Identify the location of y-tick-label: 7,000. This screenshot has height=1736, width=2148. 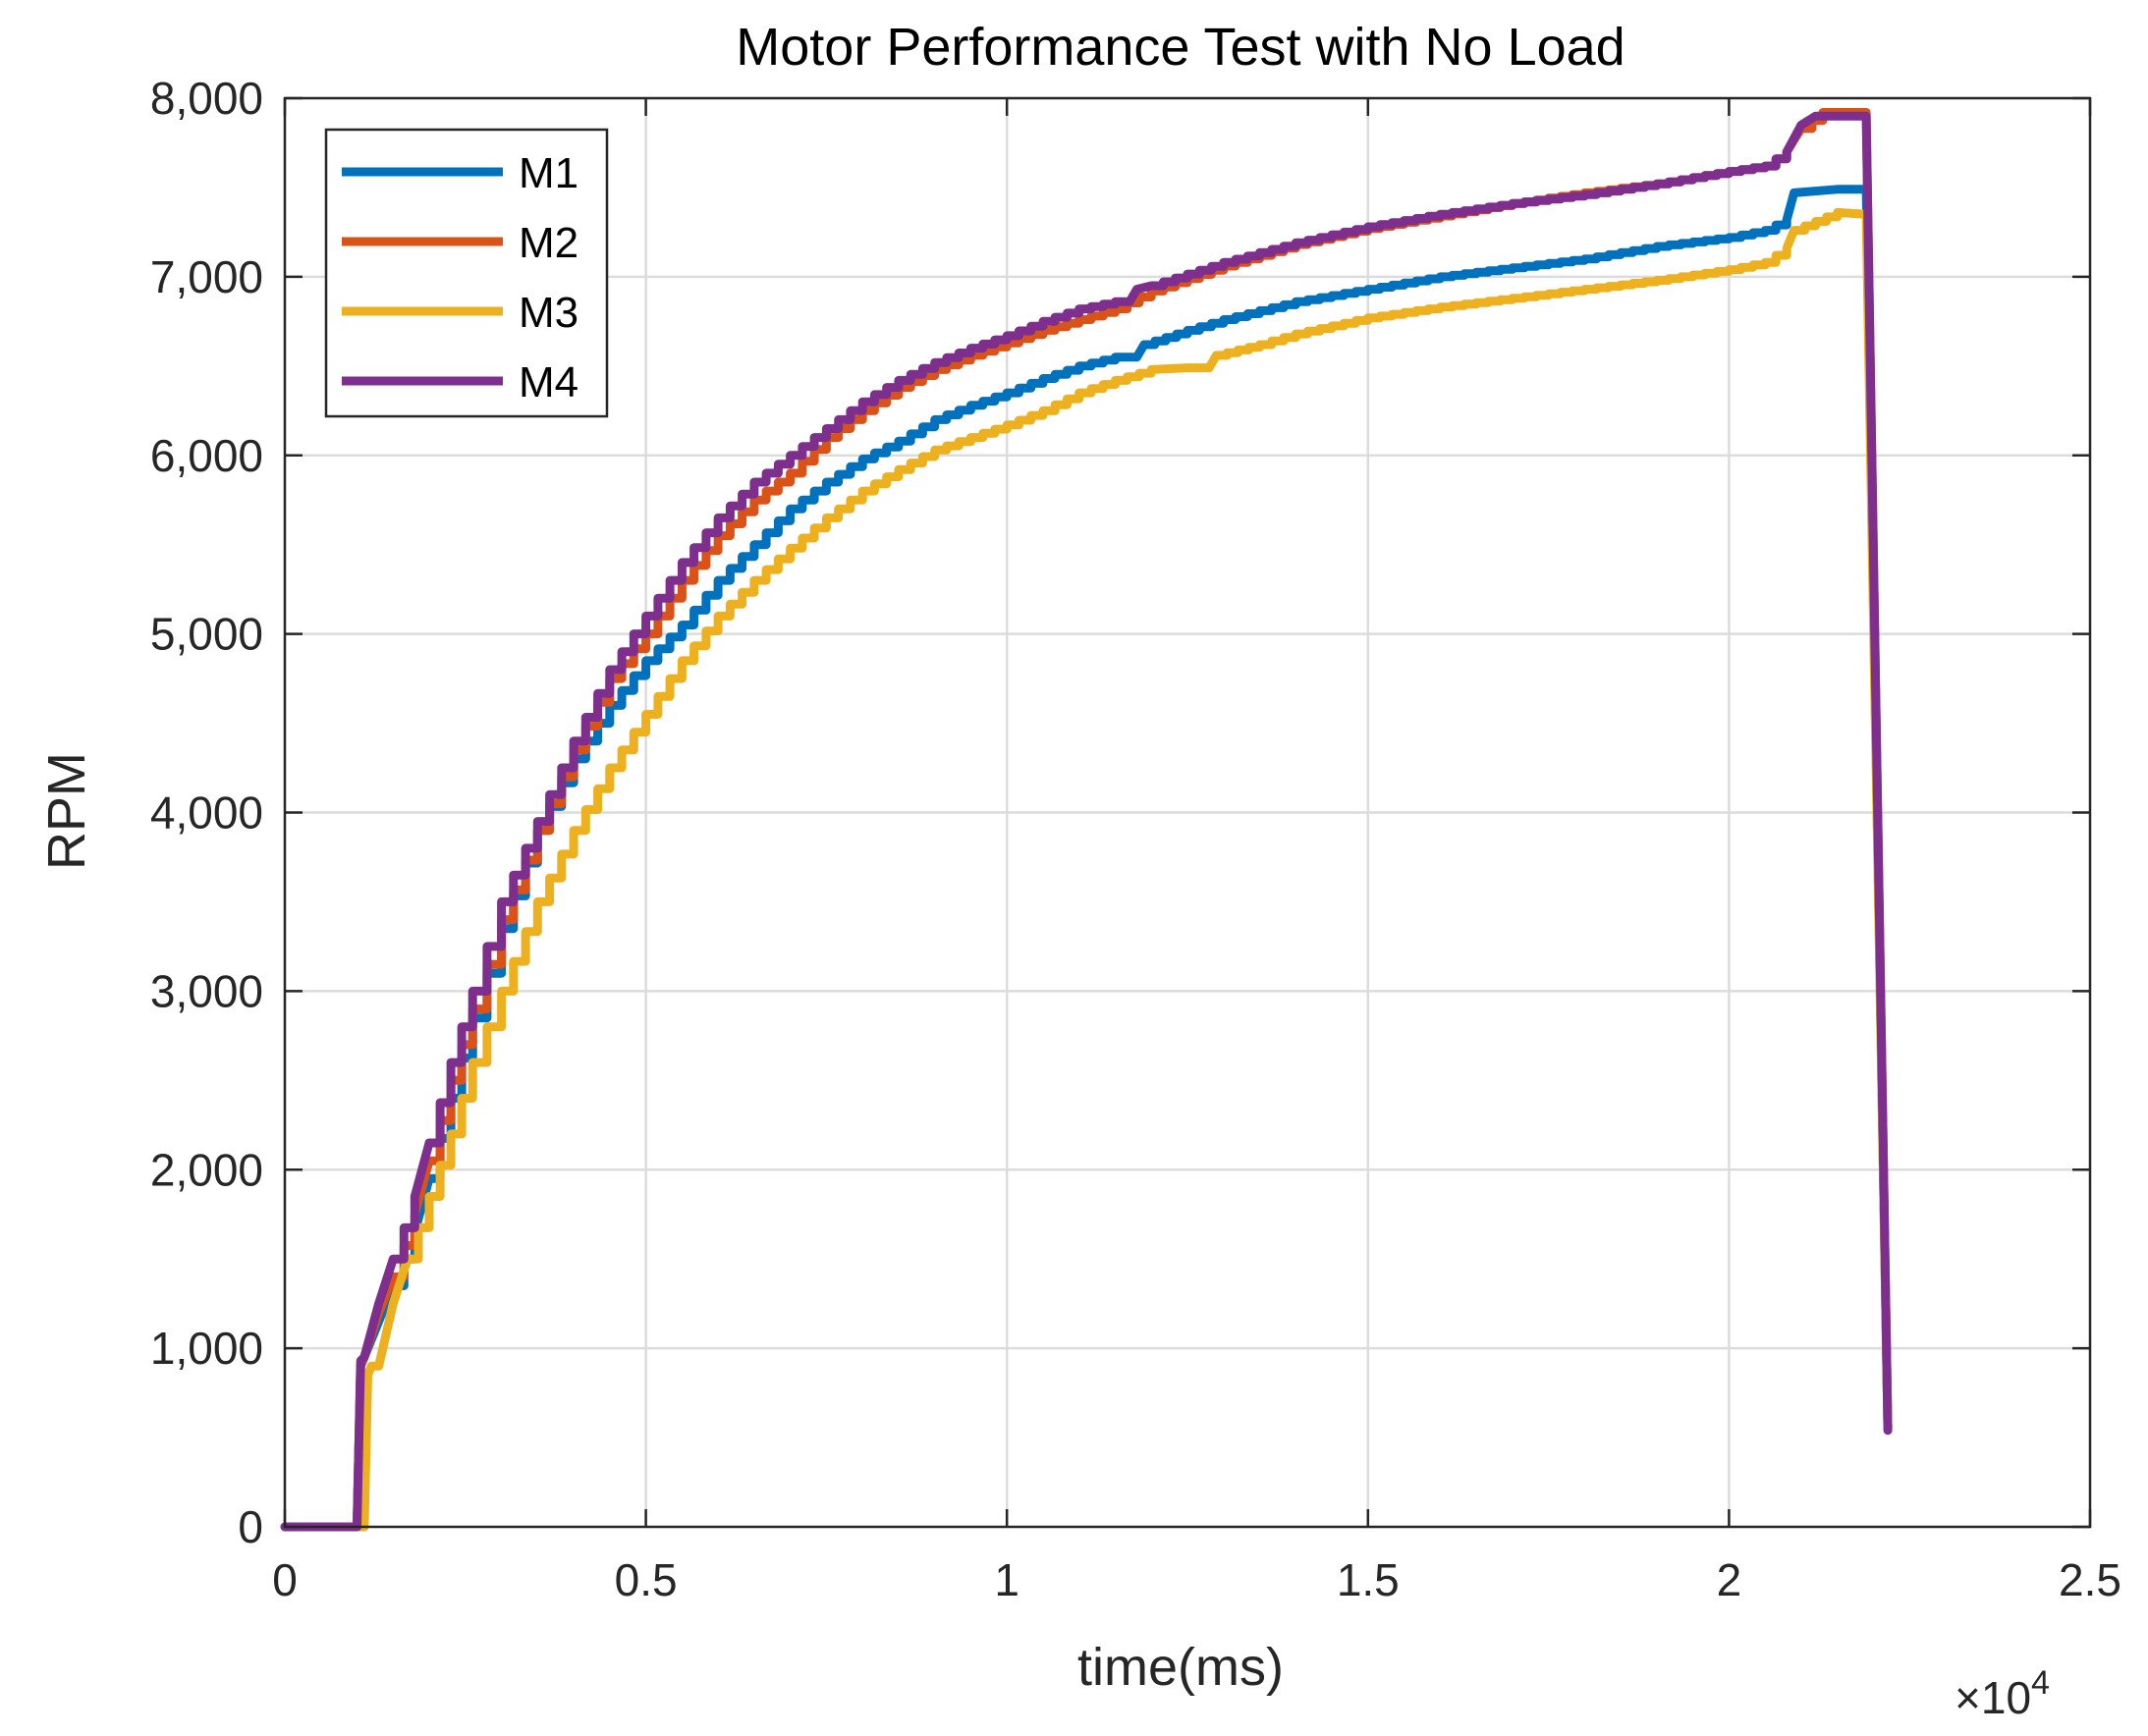
(206, 276).